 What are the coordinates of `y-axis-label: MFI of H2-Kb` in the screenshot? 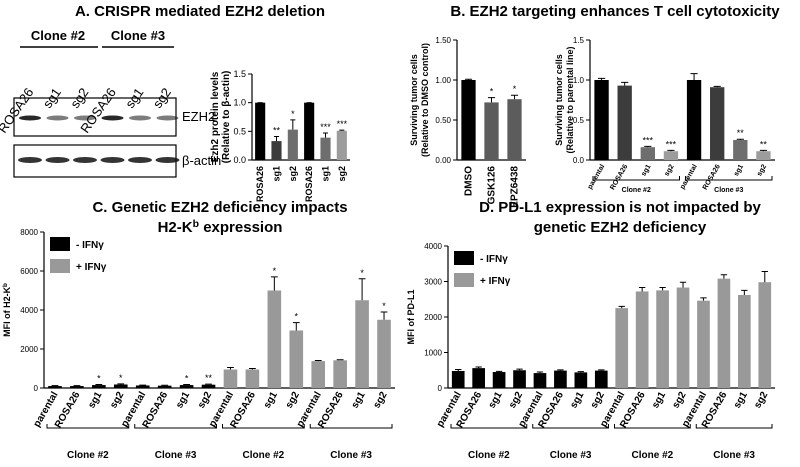 It's located at (7, 310).